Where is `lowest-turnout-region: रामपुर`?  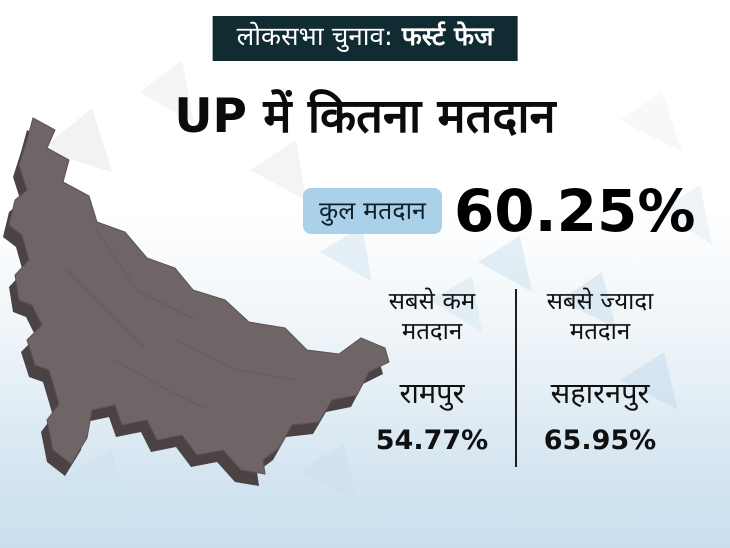
lowest-turnout-region: रामपुर is located at coordinates (432, 393).